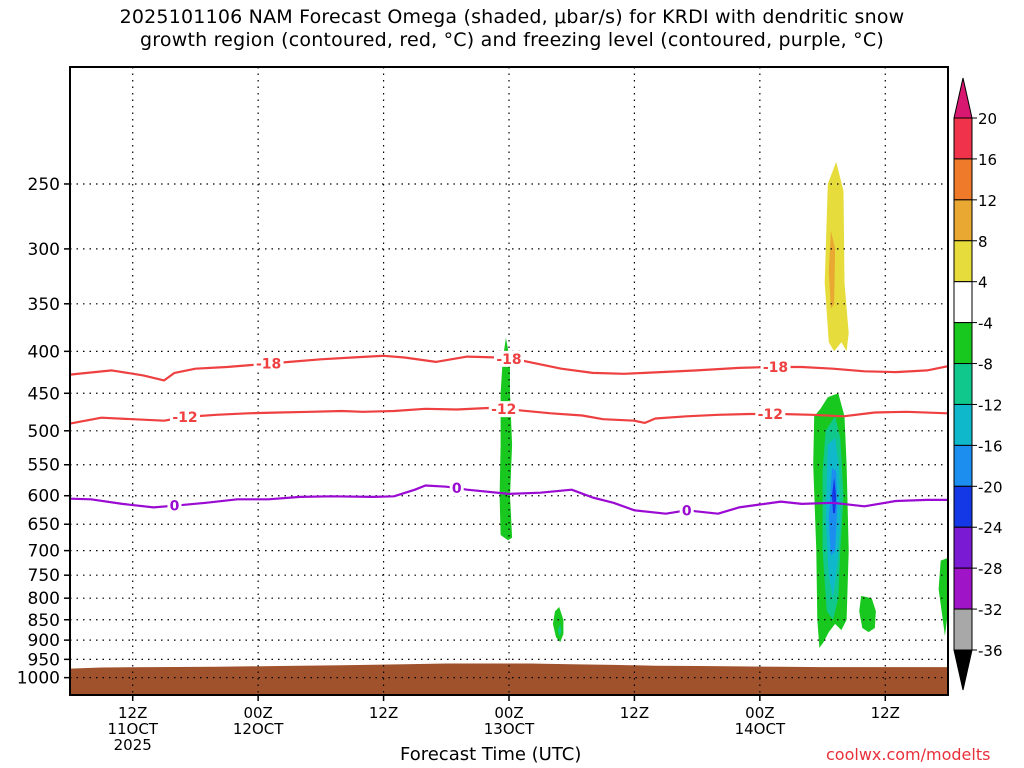 The height and width of the screenshot is (768, 1024). What do you see at coordinates (963, 98) in the screenshot?
I see `colorbar-top-arrow` at bounding box center [963, 98].